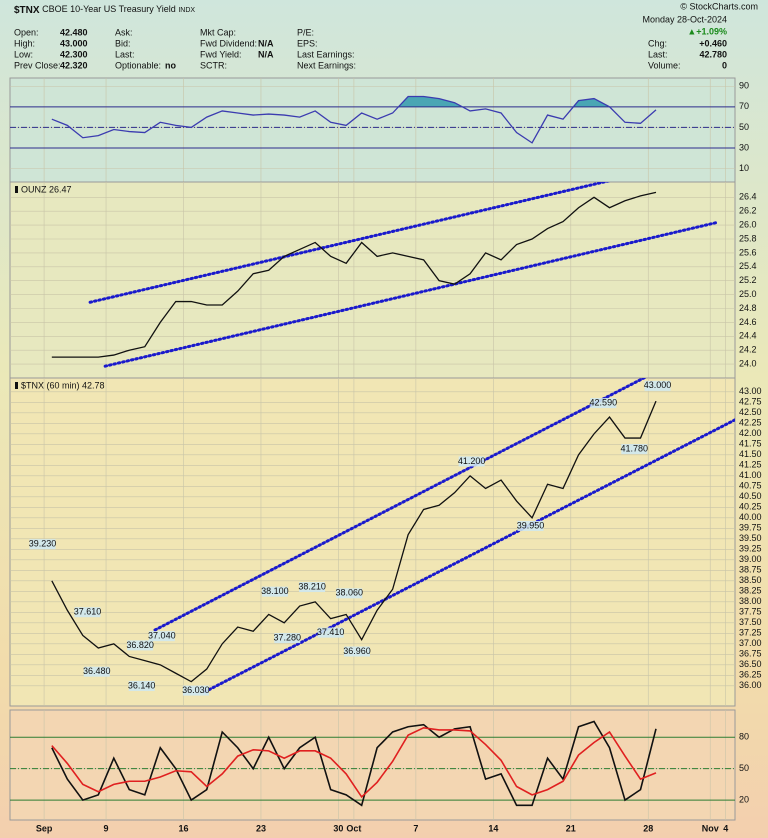 The width and height of the screenshot is (768, 838). I want to click on field-label: Mkt Cap:, so click(218, 32).